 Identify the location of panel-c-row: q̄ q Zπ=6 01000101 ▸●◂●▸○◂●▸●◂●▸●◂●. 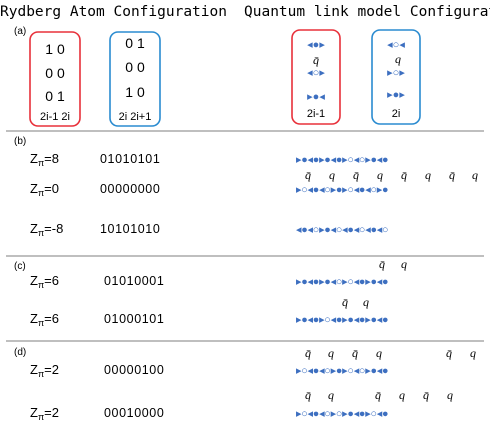
(209, 311).